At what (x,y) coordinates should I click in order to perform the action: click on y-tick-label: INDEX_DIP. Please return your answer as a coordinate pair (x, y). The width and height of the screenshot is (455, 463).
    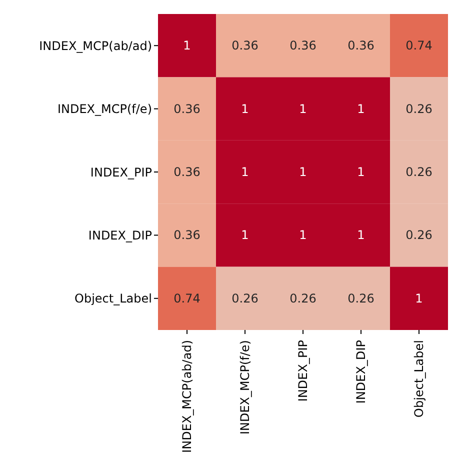
    Looking at the image, I should click on (120, 235).